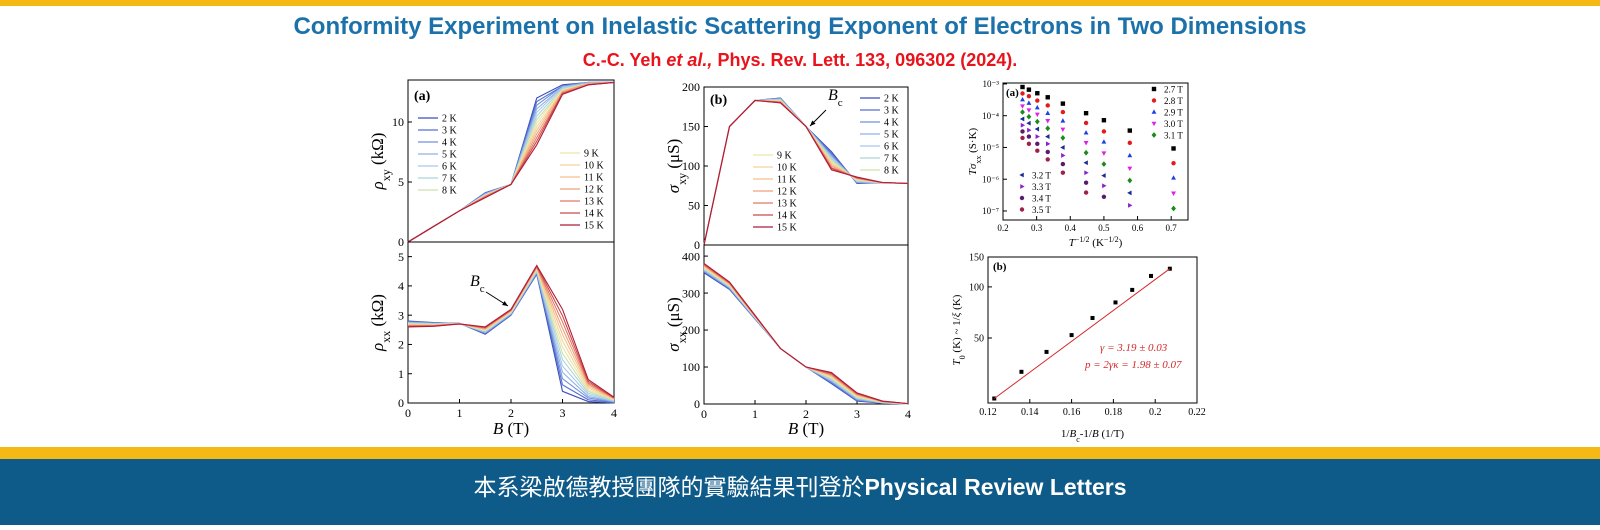  Describe the element at coordinates (787, 204) in the screenshot. I see `legend-label: 13 K` at that location.